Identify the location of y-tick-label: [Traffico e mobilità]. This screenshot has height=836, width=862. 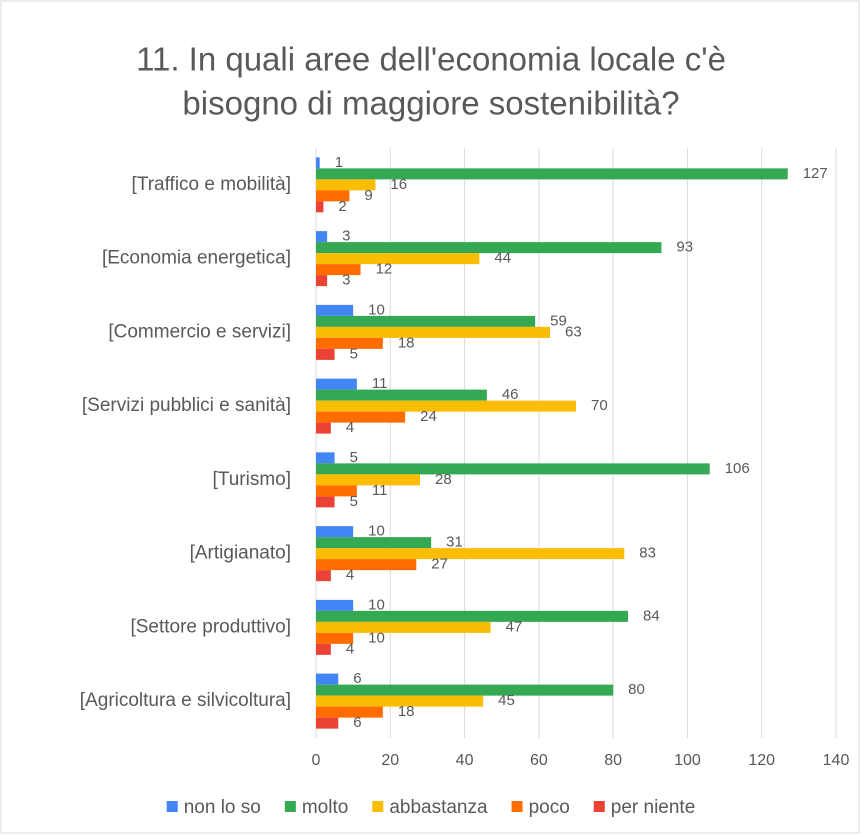
(211, 184).